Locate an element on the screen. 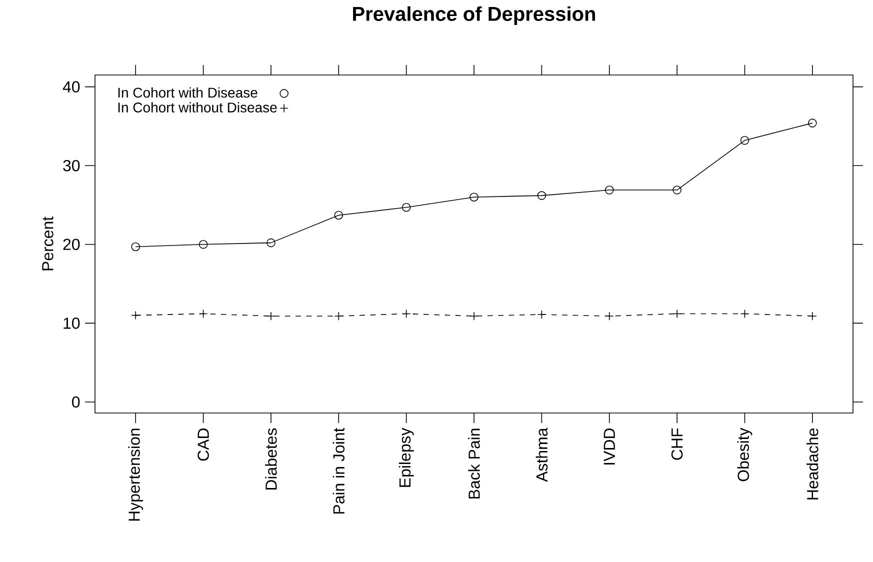 The height and width of the screenshot is (562, 873). x-tick-label: Headache is located at coordinates (812, 464).